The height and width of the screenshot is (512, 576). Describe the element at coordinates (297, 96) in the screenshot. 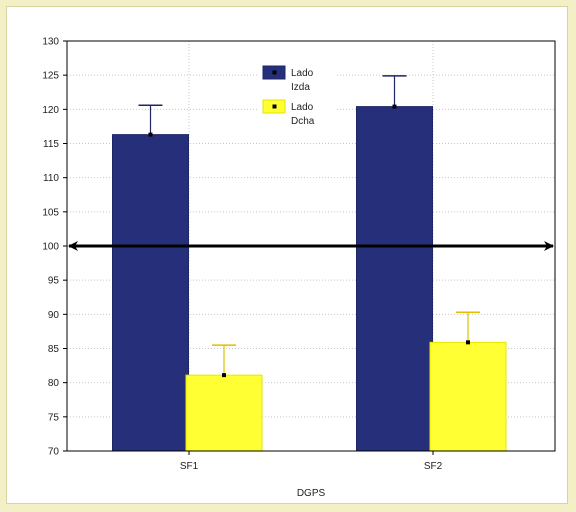

I see `legend: Lado Izda Lado Dcha` at that location.